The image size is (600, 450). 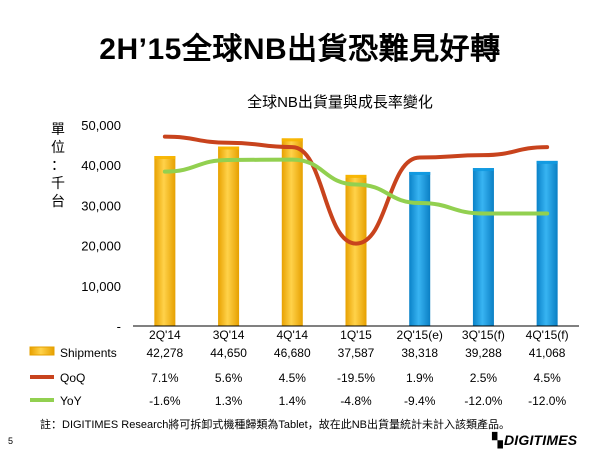 What do you see at coordinates (101, 125) in the screenshot?
I see `y-tick-label: 50,000` at bounding box center [101, 125].